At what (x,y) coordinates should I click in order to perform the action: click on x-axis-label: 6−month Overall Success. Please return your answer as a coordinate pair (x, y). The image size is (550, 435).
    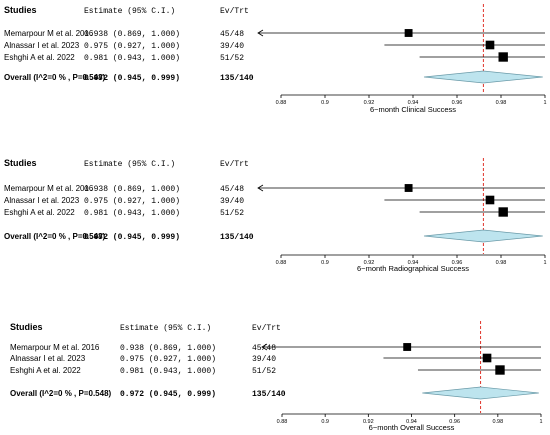
    Looking at the image, I should click on (412, 427).